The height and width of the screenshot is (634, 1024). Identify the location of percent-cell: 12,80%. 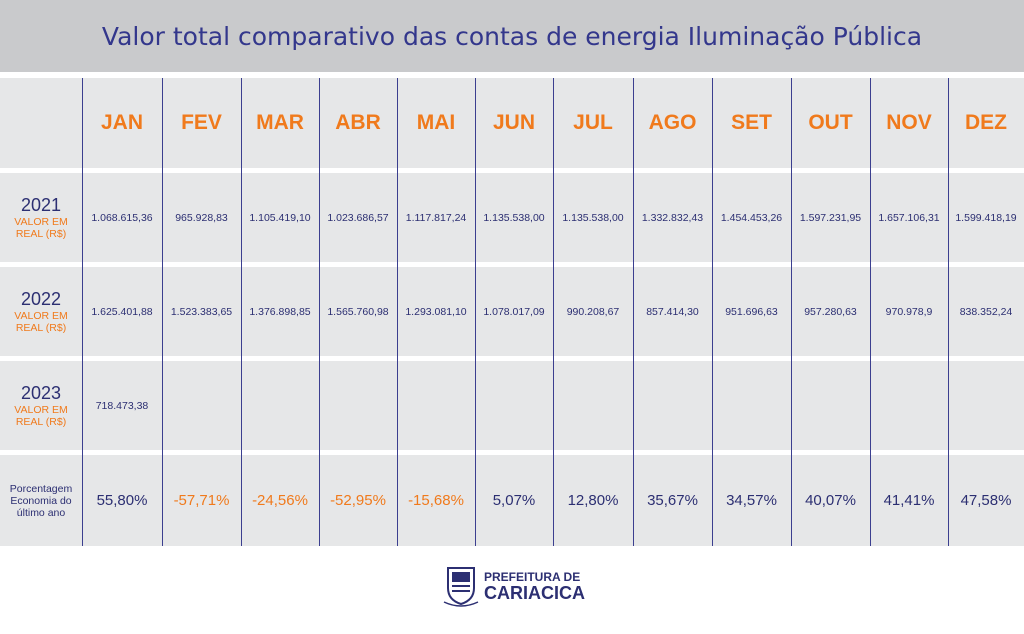
(593, 500).